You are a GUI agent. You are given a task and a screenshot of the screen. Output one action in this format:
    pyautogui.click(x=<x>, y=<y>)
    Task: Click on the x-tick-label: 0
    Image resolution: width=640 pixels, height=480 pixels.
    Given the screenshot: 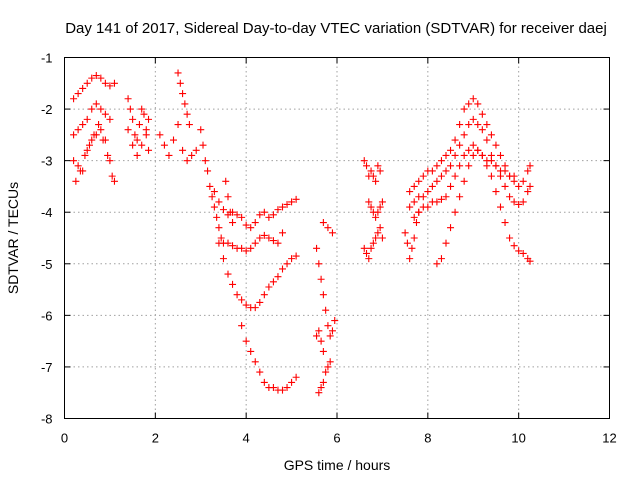 What is the action you would take?
    pyautogui.click(x=64, y=438)
    